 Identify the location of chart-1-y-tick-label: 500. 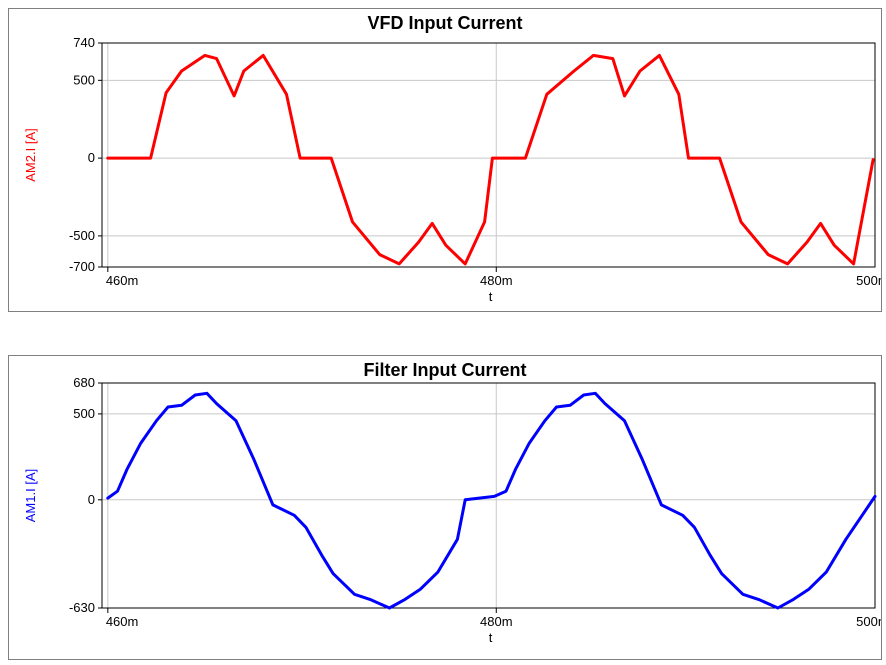
(84, 79).